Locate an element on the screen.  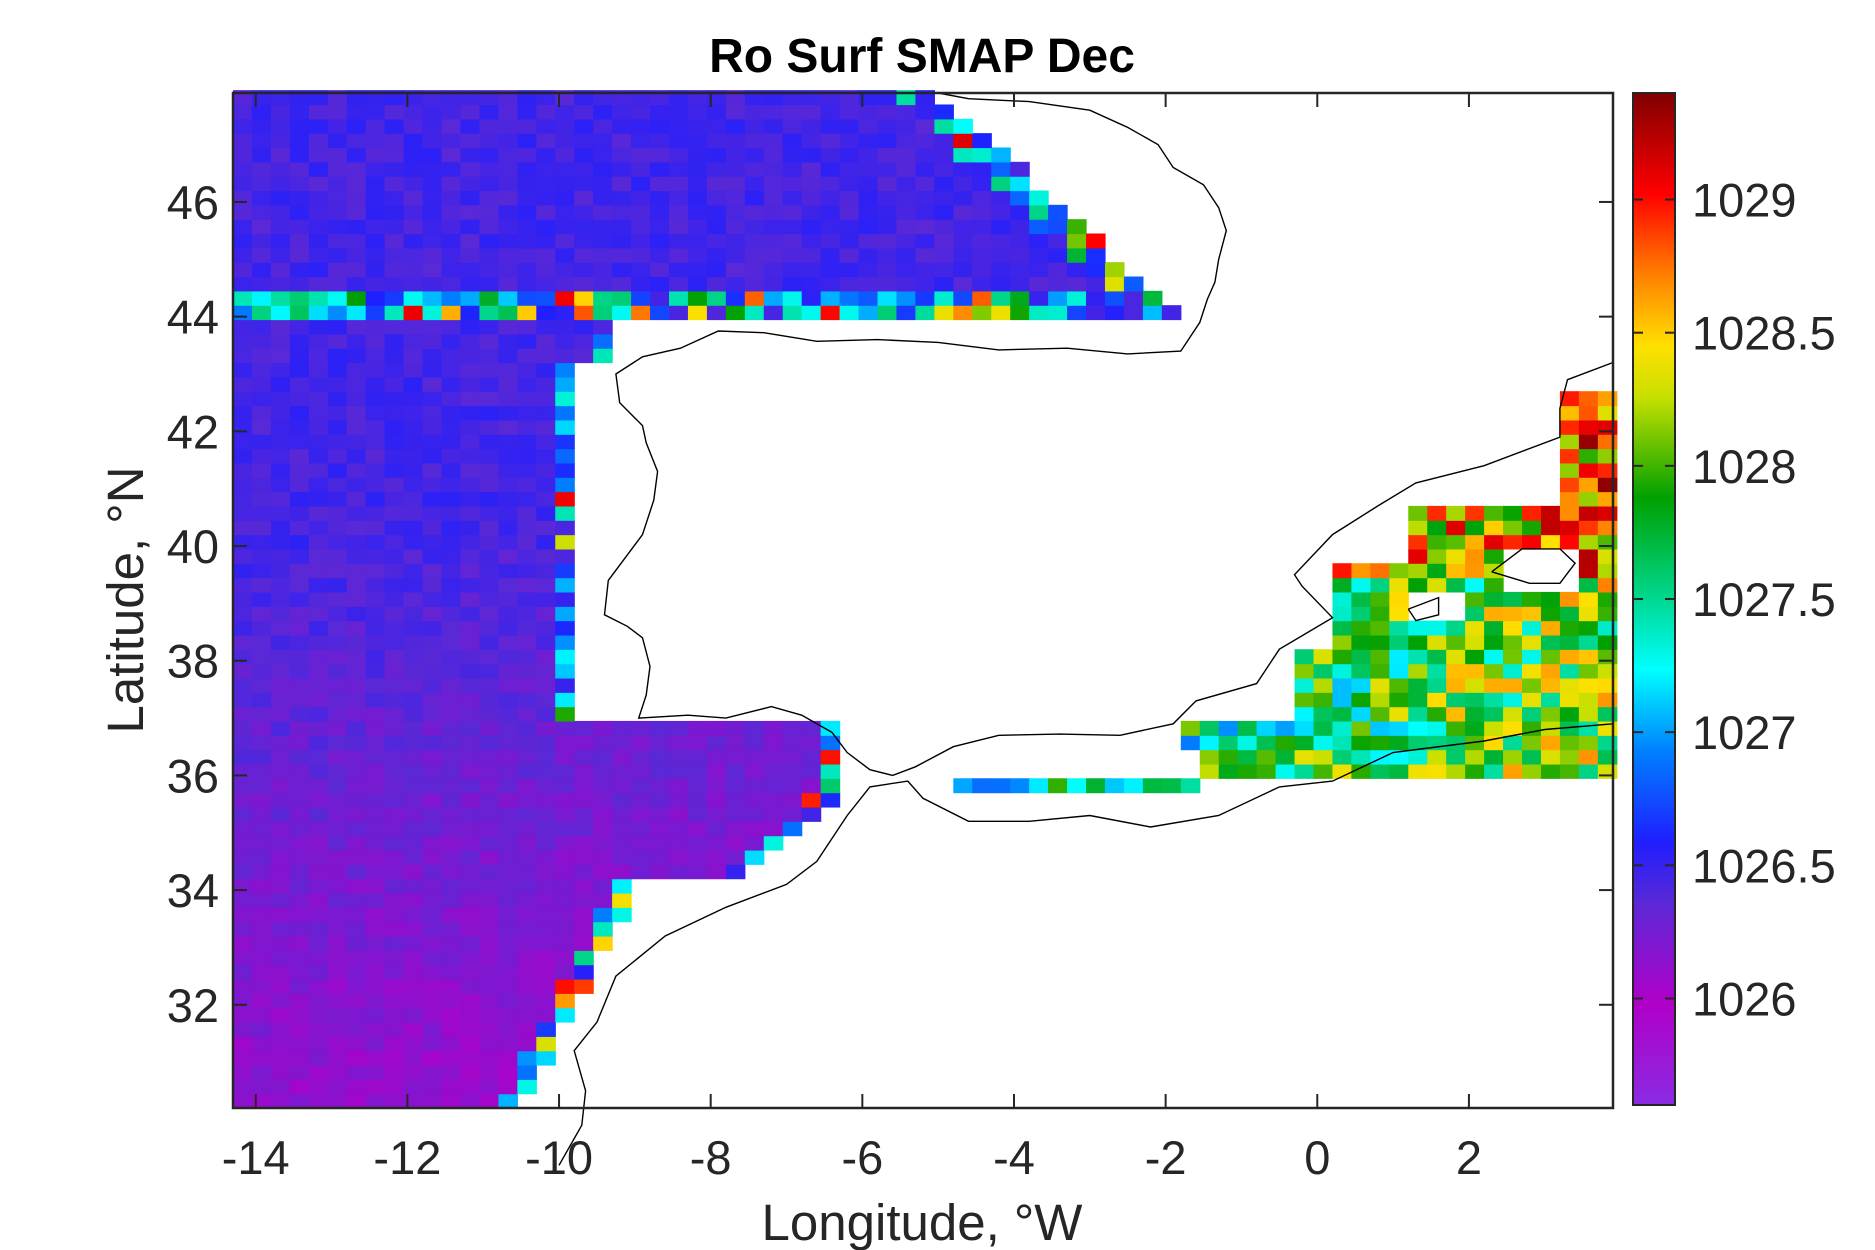
x-tick-label: 2 is located at coordinates (1469, 1157).